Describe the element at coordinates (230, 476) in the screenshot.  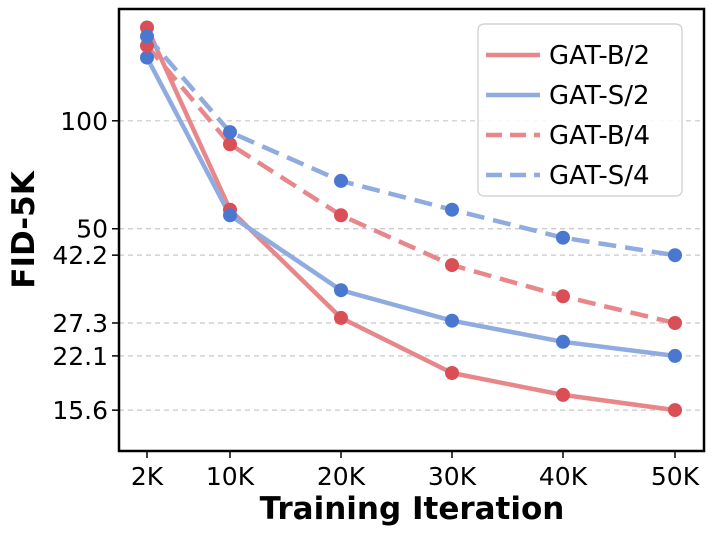
I see `x-tick-label: 10K` at that location.